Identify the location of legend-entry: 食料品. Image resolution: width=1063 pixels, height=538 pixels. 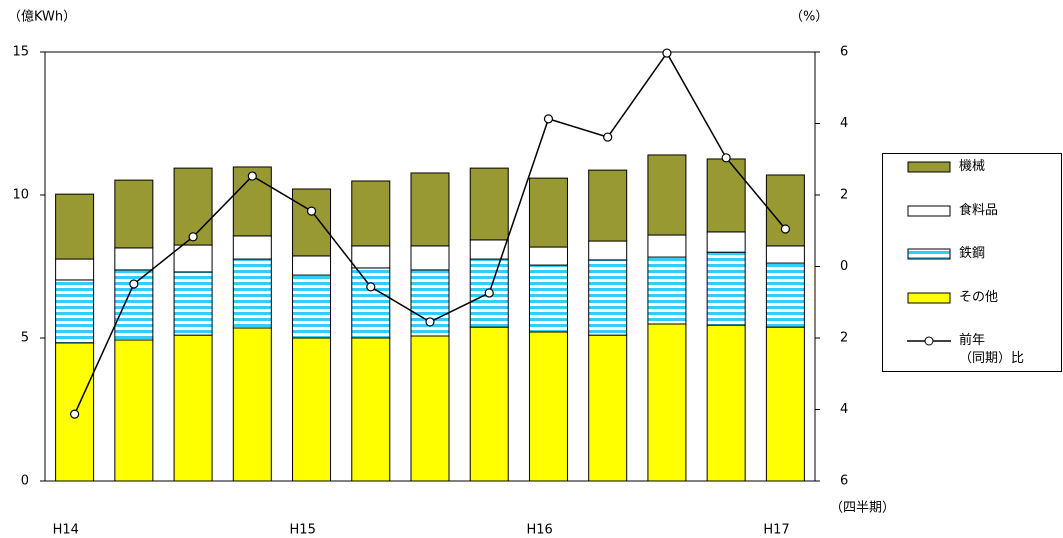
(952, 211).